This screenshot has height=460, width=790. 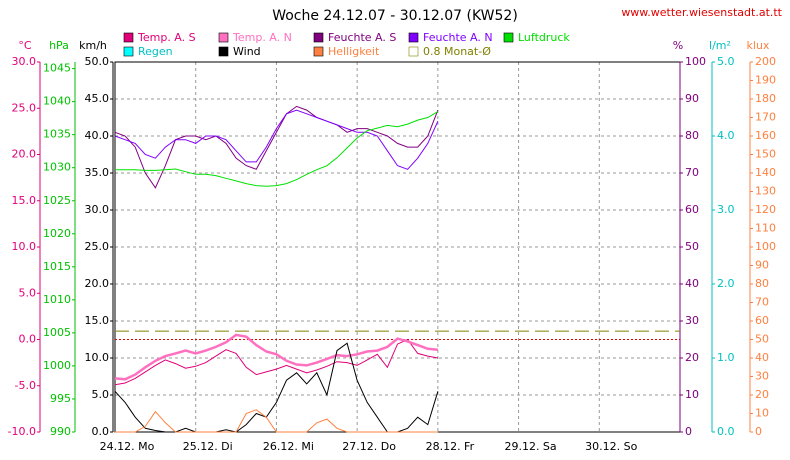 I want to click on x-tick-label: 25.12. Di, so click(x=208, y=446).